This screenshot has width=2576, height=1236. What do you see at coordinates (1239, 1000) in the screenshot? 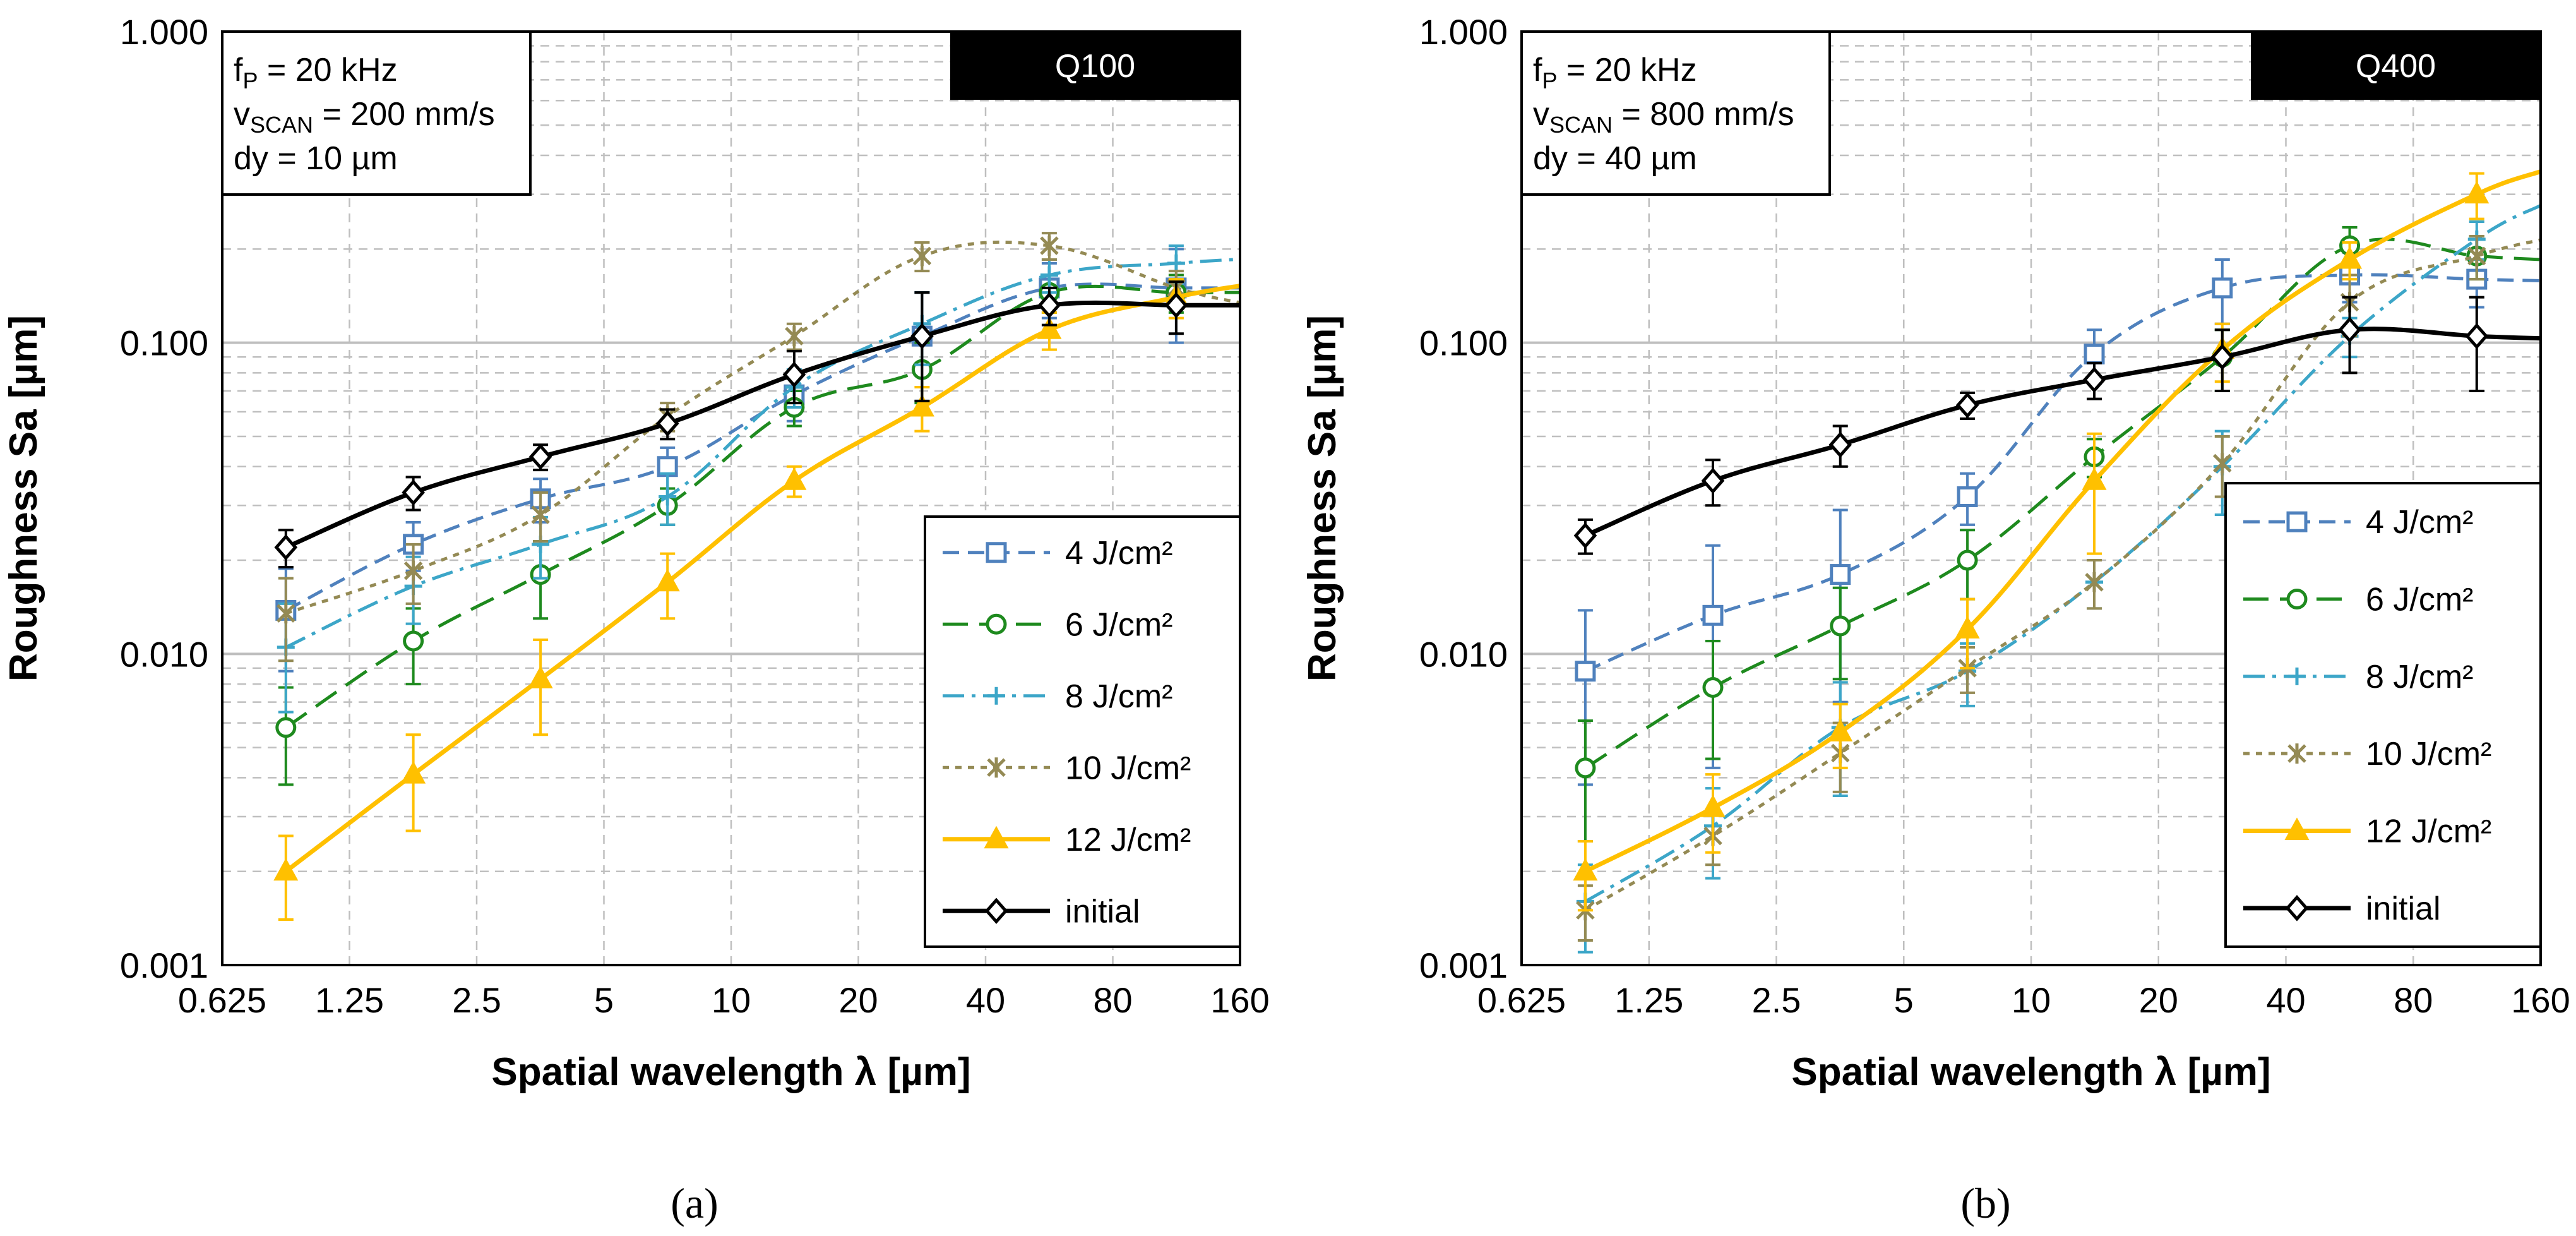
I see `x-tick-label: 160` at bounding box center [1239, 1000].